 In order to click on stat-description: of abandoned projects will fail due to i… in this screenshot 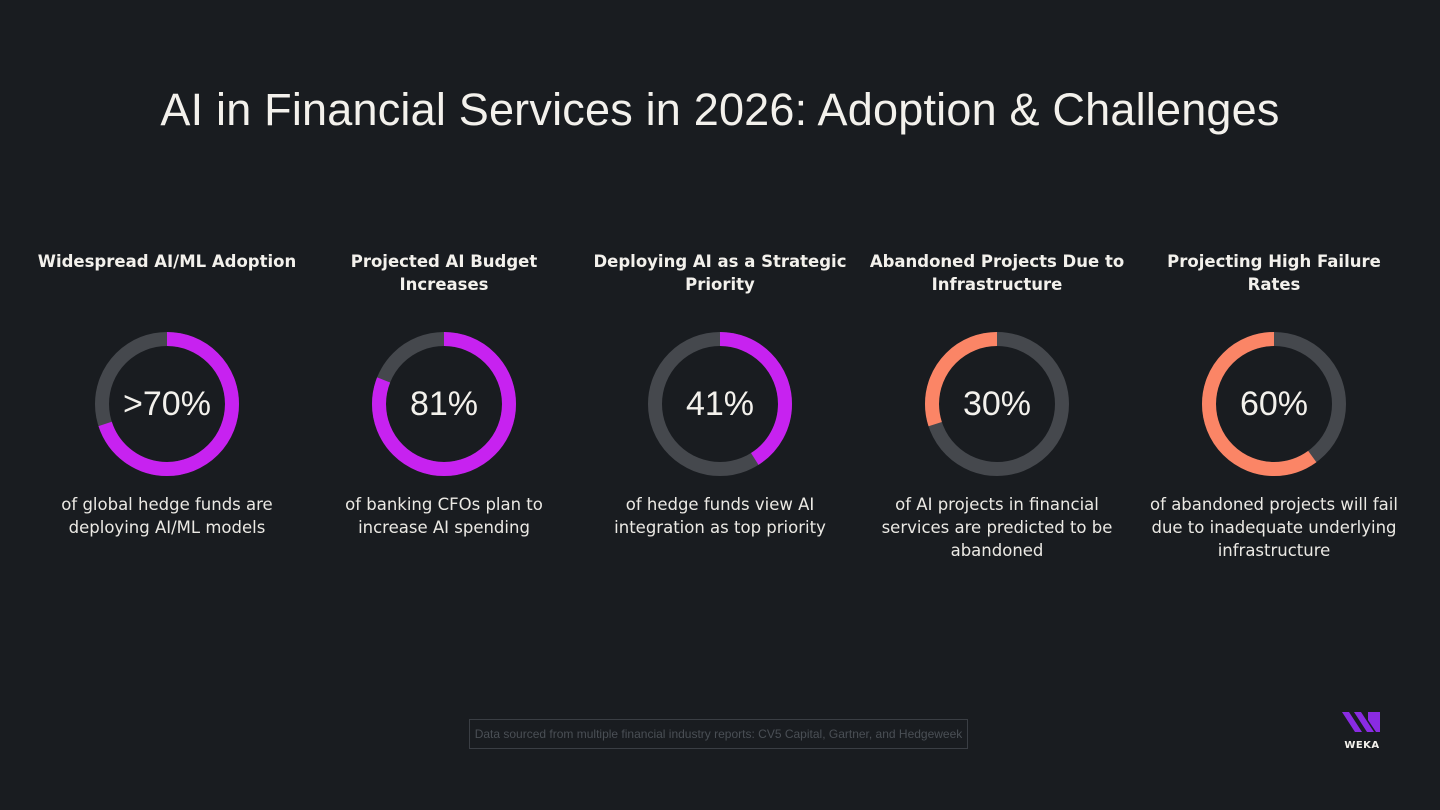, I will do `click(1274, 527)`.